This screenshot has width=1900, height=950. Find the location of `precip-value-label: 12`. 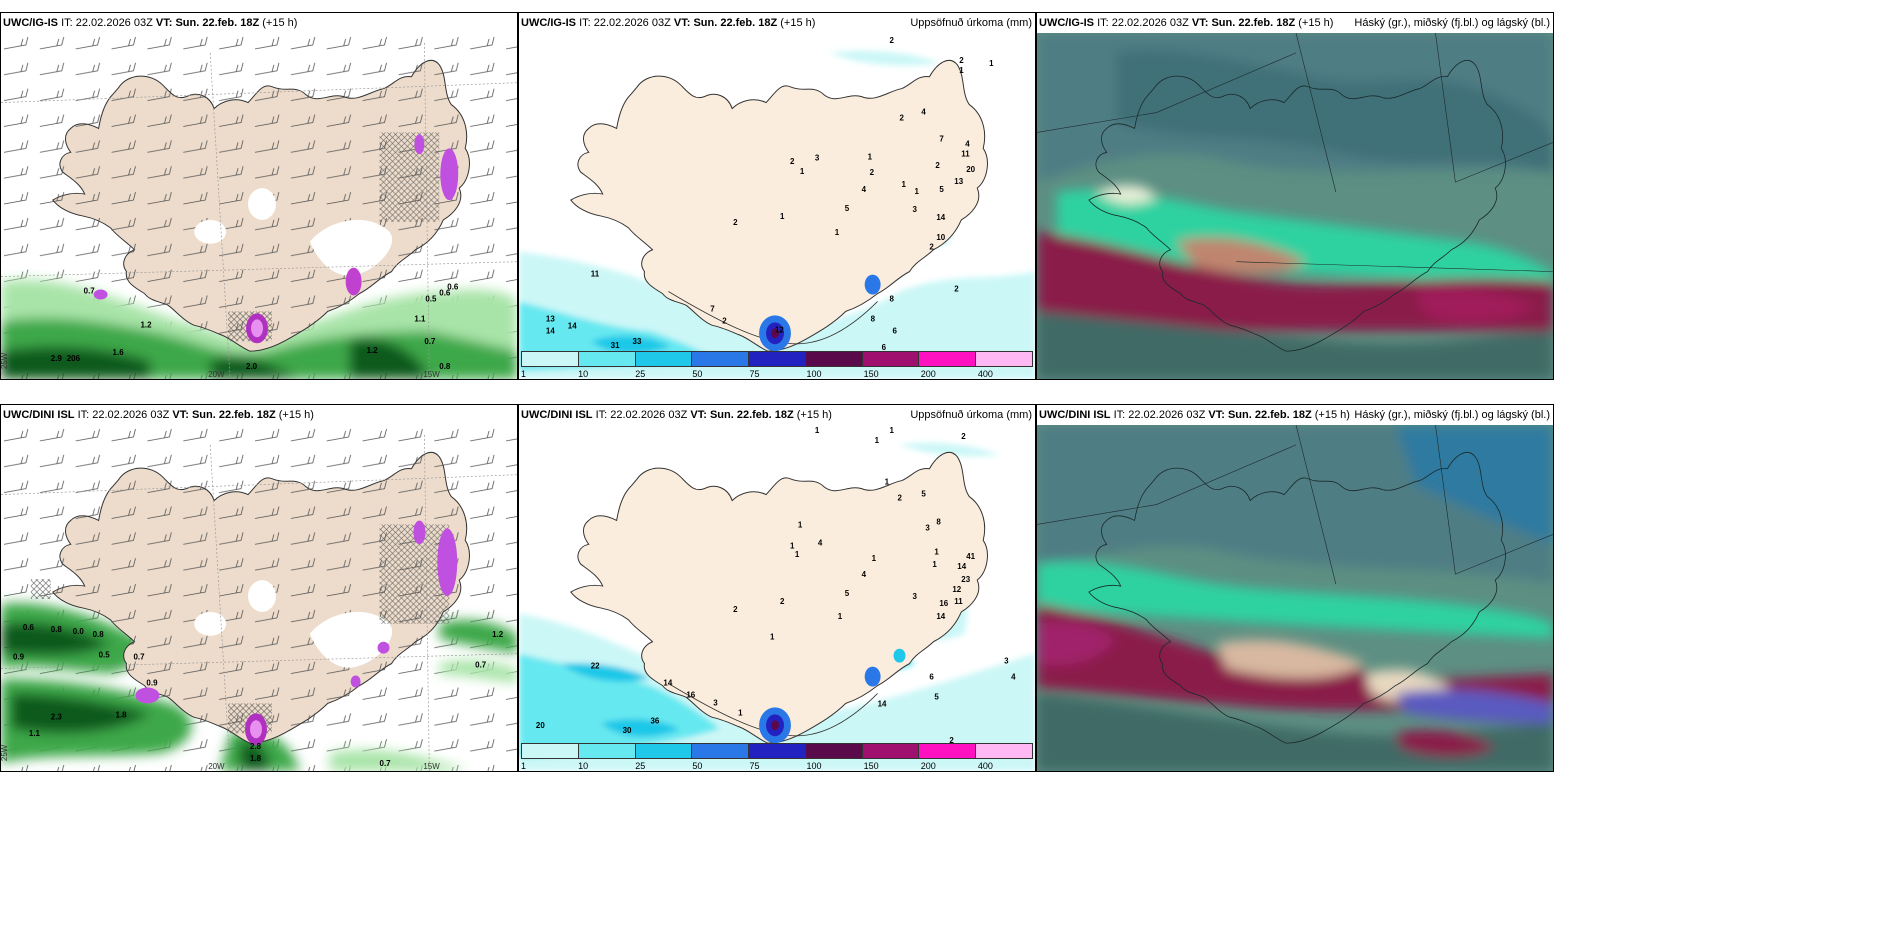

precip-value-label: 12 is located at coordinates (779, 329).